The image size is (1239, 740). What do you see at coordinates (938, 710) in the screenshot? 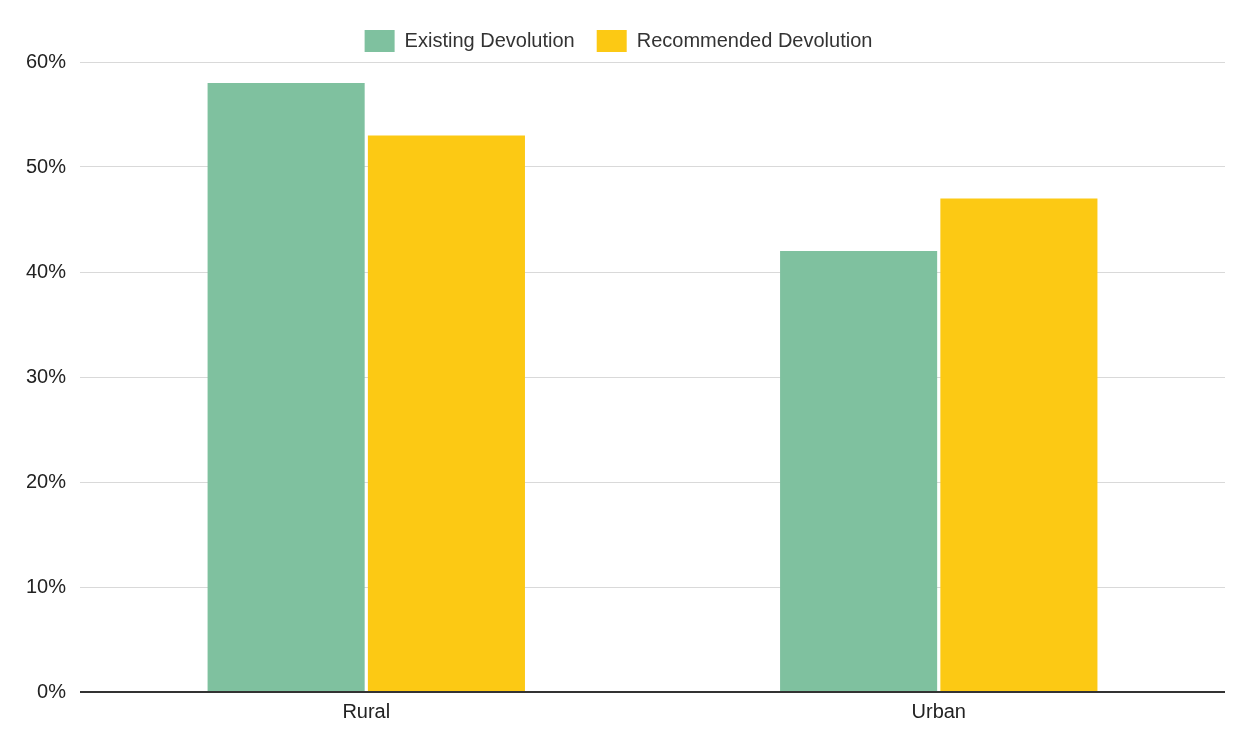
I see `x-tick-label: Urban` at bounding box center [938, 710].